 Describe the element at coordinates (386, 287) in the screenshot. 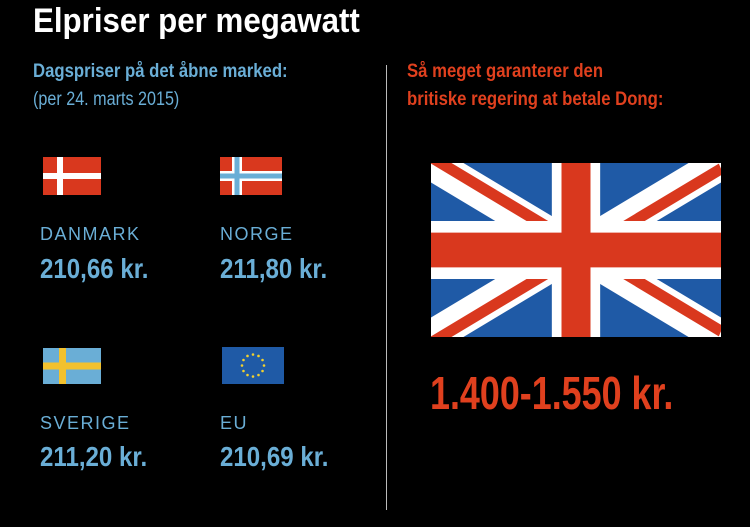

I see `column-divider` at that location.